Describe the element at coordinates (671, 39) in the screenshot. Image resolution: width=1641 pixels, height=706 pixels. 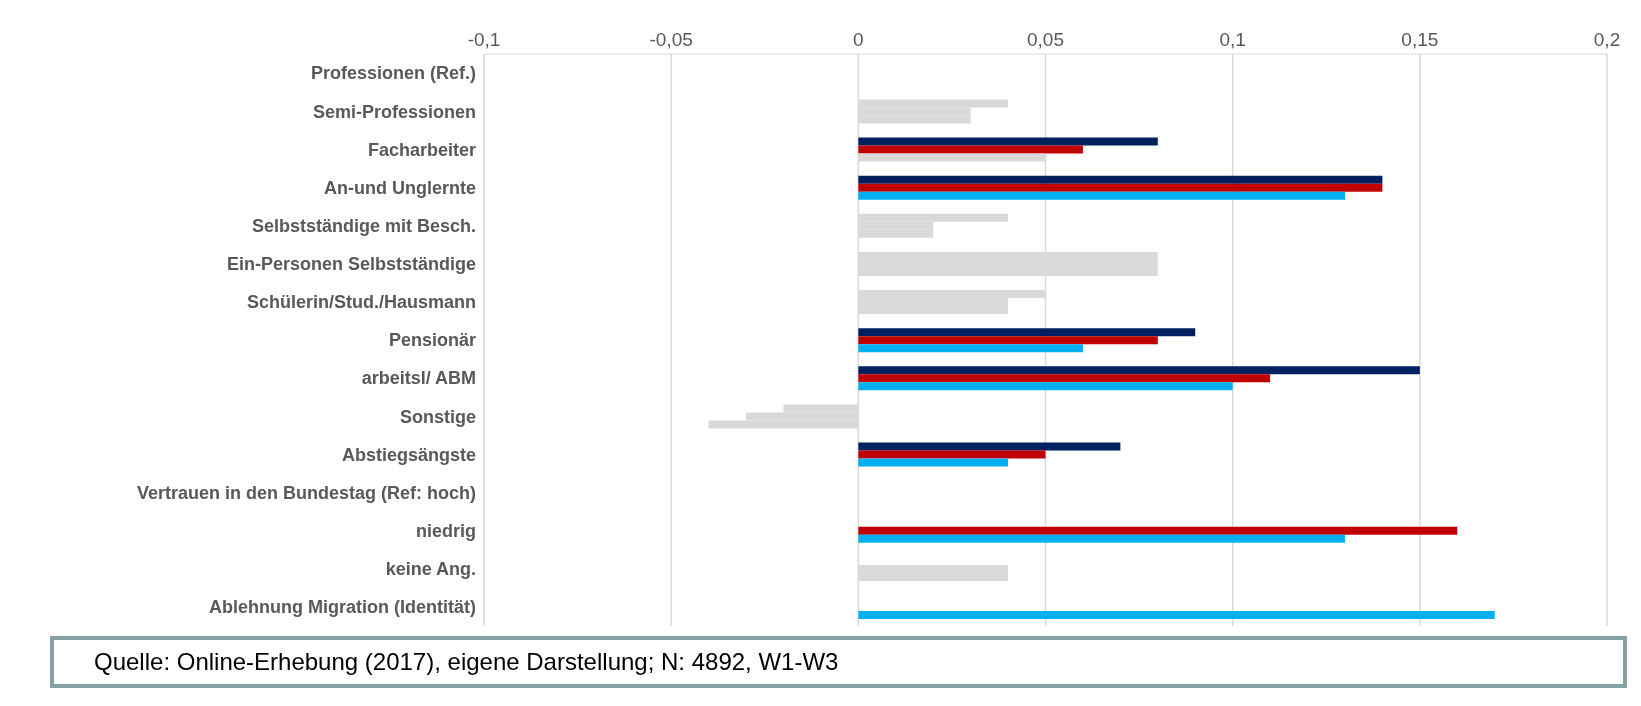
I see `x-tick-label: -0,05` at that location.